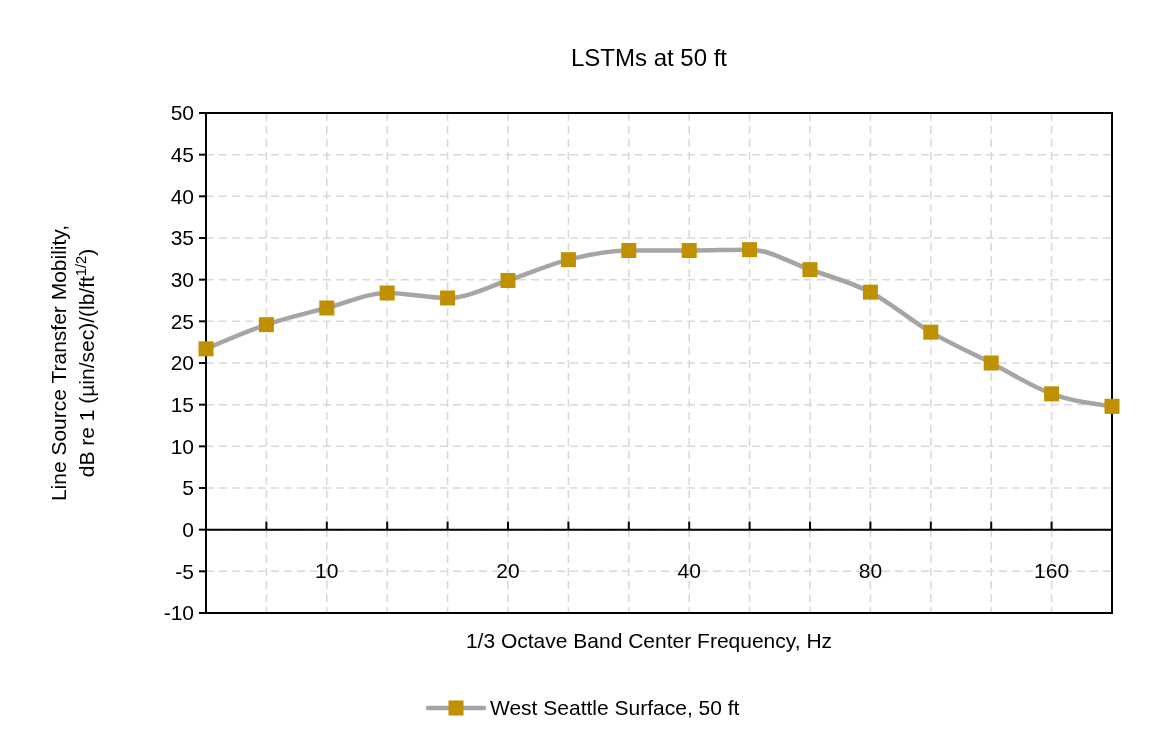 This screenshot has height=742, width=1151. I want to click on x-tick-label: 40, so click(689, 571).